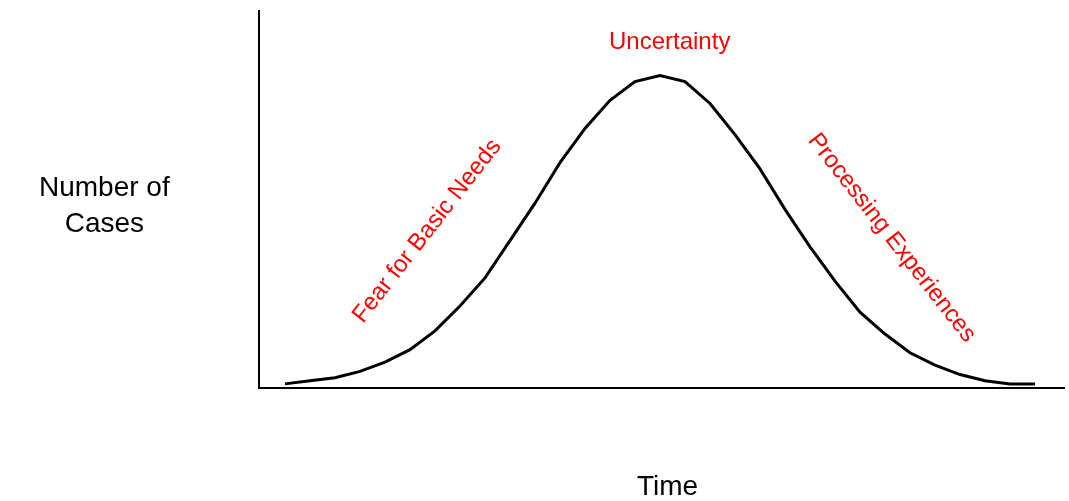 The image size is (1069, 501). Describe the element at coordinates (104, 205) in the screenshot. I see `y-axis-title: Number of Cases` at that location.